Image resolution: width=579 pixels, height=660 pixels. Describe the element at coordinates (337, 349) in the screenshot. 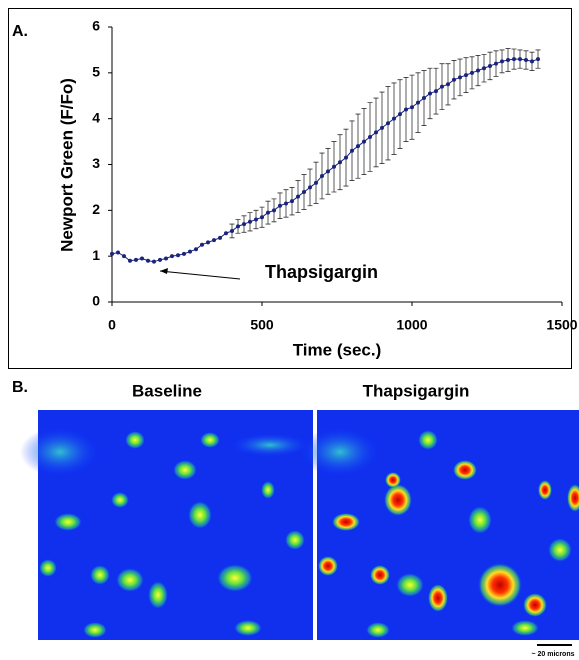

I see `x-axis-title: Time (sec.)` at that location.